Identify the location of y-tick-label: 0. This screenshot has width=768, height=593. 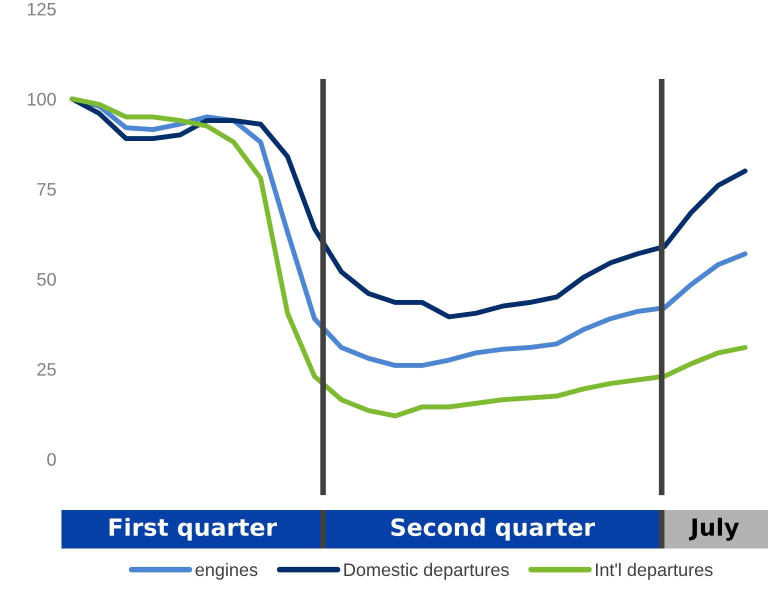
(51, 459).